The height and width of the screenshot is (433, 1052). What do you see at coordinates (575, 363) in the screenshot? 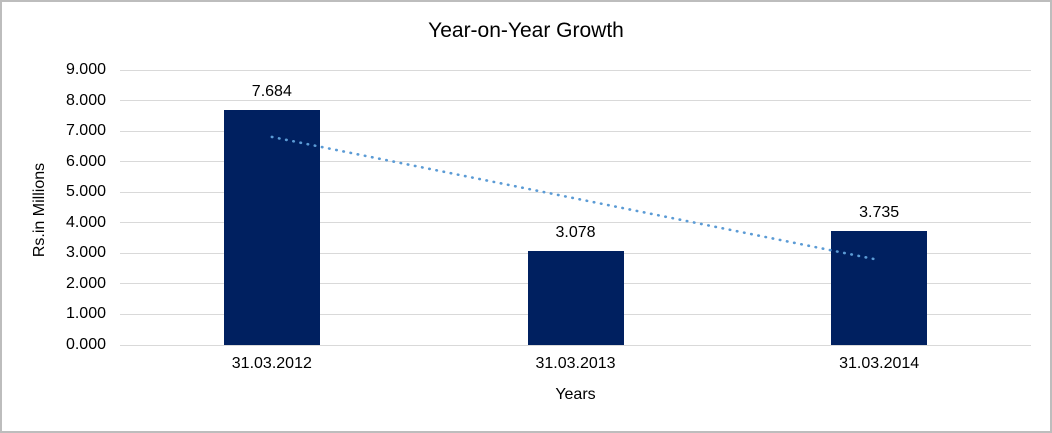
I see `x-axis-tick-label: 31.03.2013` at bounding box center [575, 363].